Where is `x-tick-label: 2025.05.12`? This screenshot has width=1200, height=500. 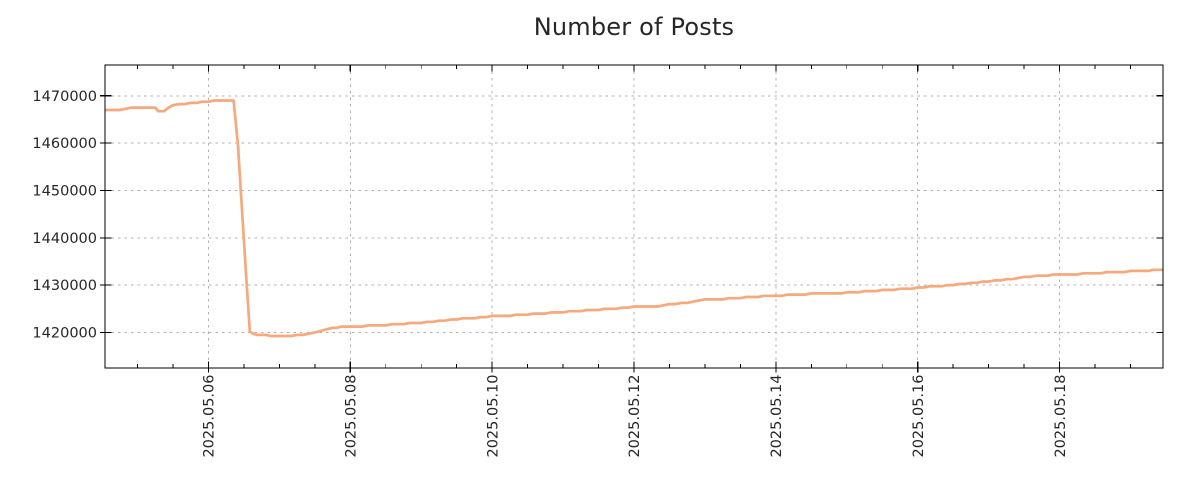 x-tick-label: 2025.05.12 is located at coordinates (635, 416).